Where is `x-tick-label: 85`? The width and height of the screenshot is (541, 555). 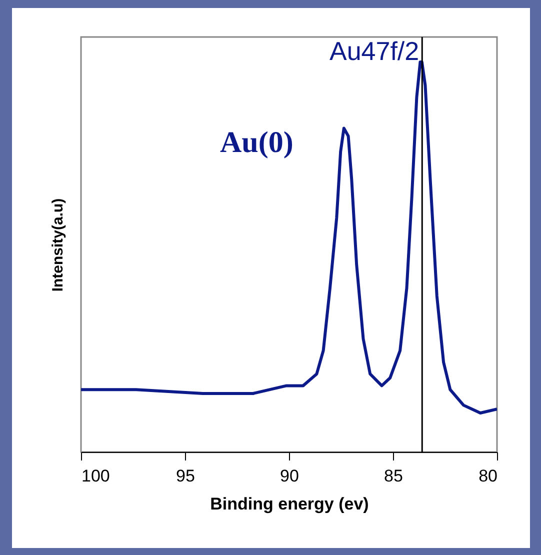
x-tick-label: 85 is located at coordinates (393, 476).